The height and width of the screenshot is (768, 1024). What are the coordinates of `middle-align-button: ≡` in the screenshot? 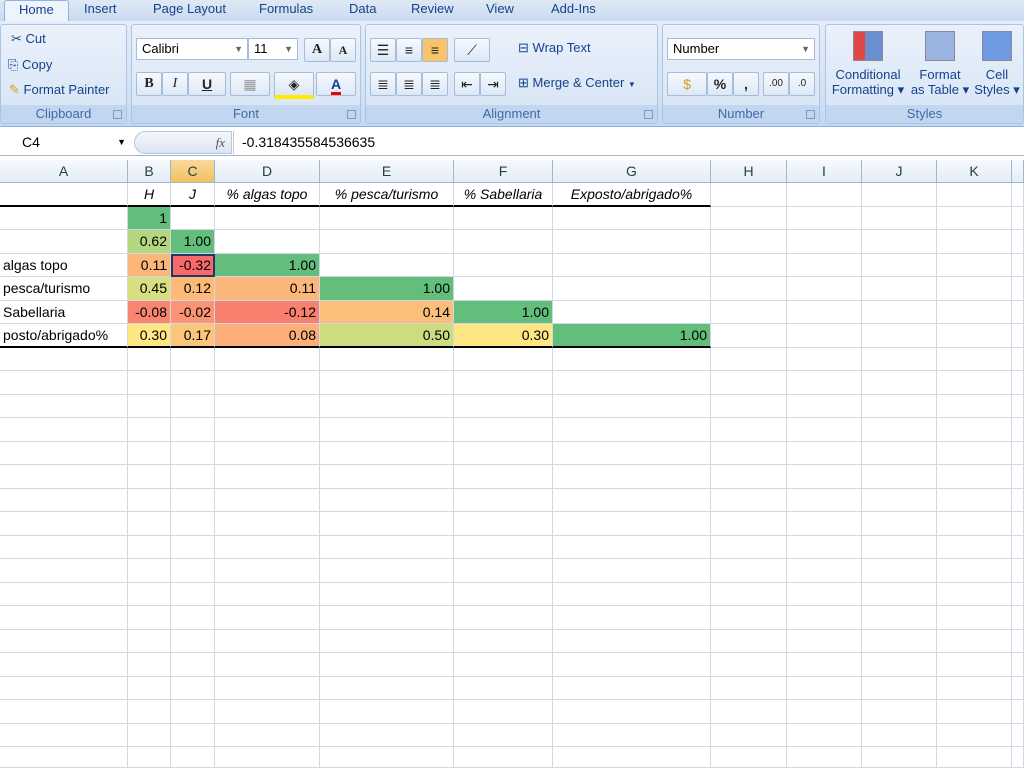 It's located at (409, 50).